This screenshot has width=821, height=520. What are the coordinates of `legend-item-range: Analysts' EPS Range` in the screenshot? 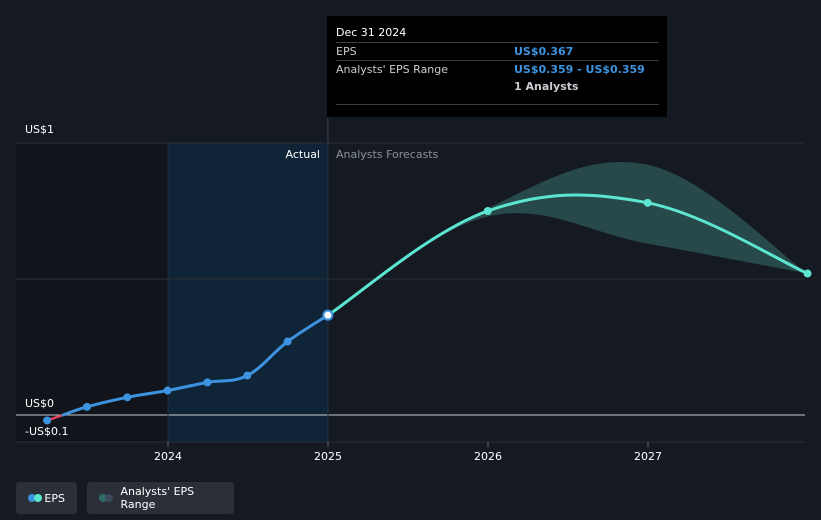 It's located at (160, 498).